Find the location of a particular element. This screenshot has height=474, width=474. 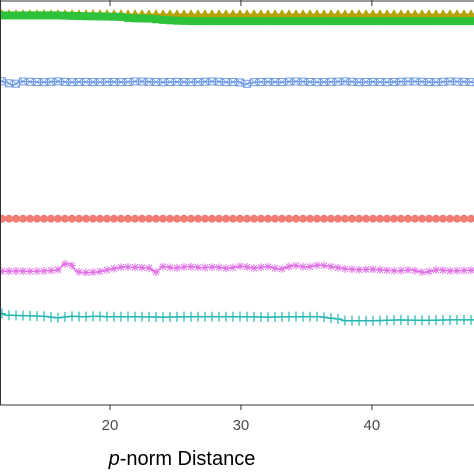

x-axis-title: p-norm Distance is located at coordinates (182, 459).